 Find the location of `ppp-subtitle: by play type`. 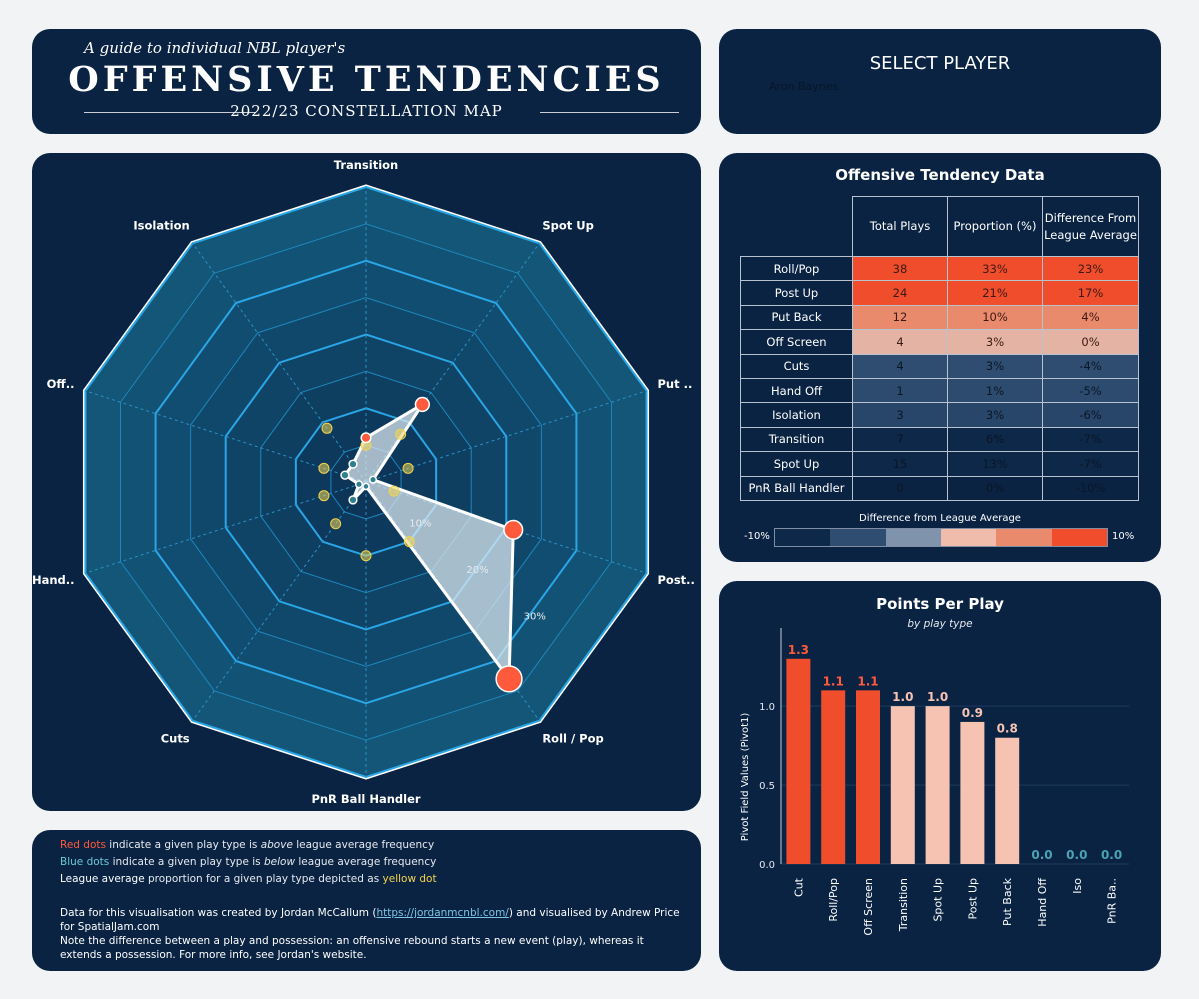

ppp-subtitle: by play type is located at coordinates (939, 624).